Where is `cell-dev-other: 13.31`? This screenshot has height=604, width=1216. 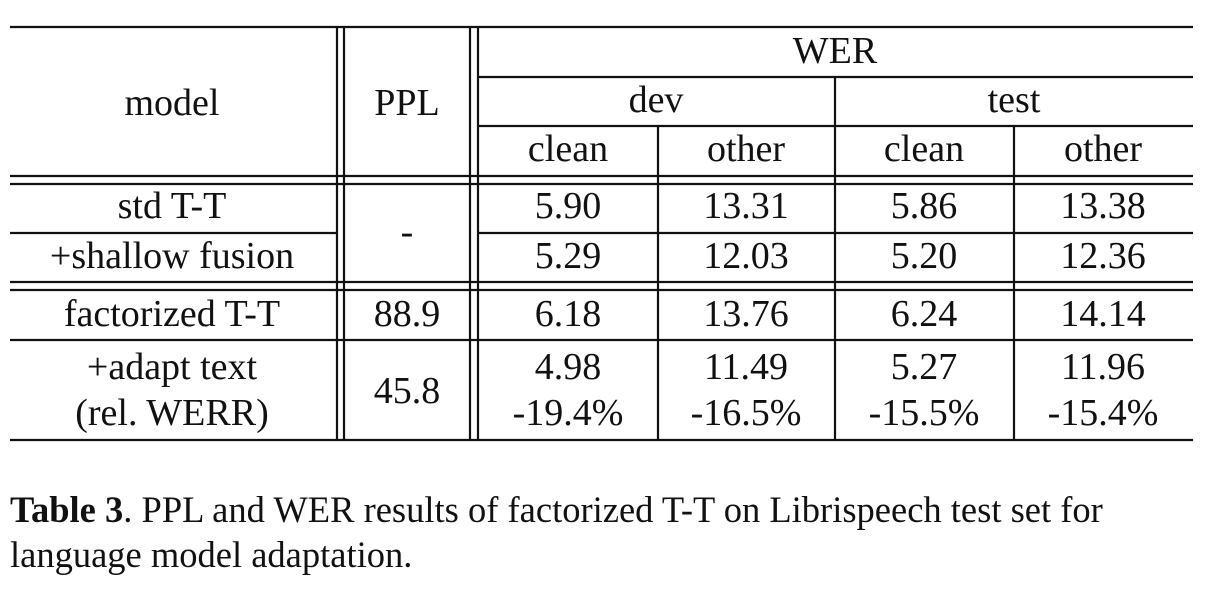
cell-dev-other: 13.31 is located at coordinates (746, 206).